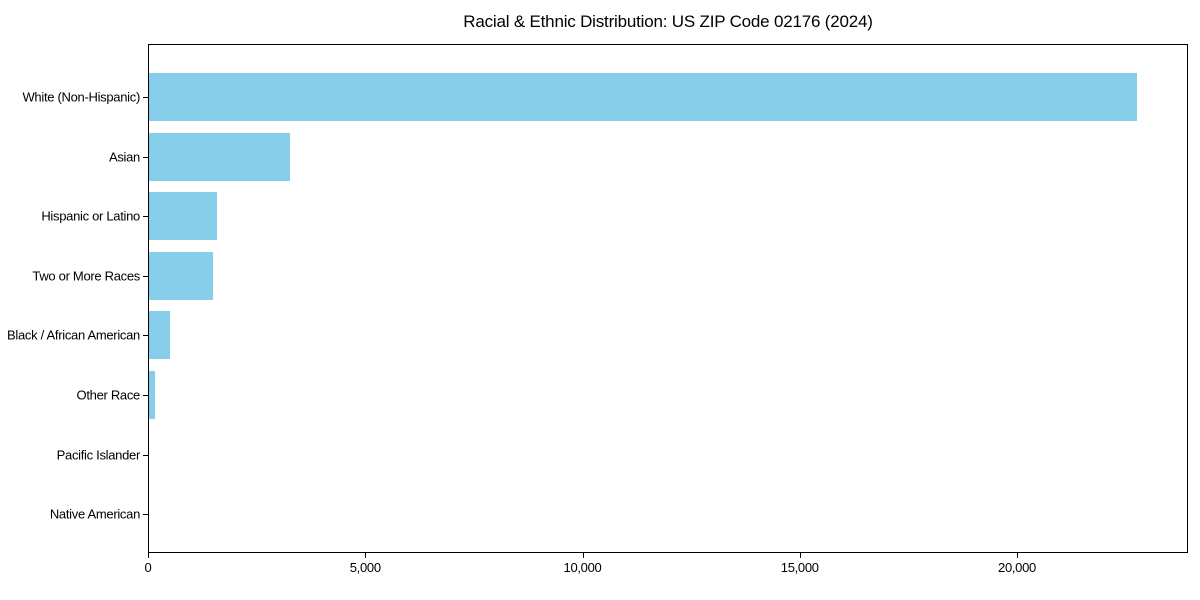 This screenshot has width=1200, height=600. What do you see at coordinates (90, 216) in the screenshot?
I see `y-axis-label-hispanic-or-latino: Hispanic or Latino` at bounding box center [90, 216].